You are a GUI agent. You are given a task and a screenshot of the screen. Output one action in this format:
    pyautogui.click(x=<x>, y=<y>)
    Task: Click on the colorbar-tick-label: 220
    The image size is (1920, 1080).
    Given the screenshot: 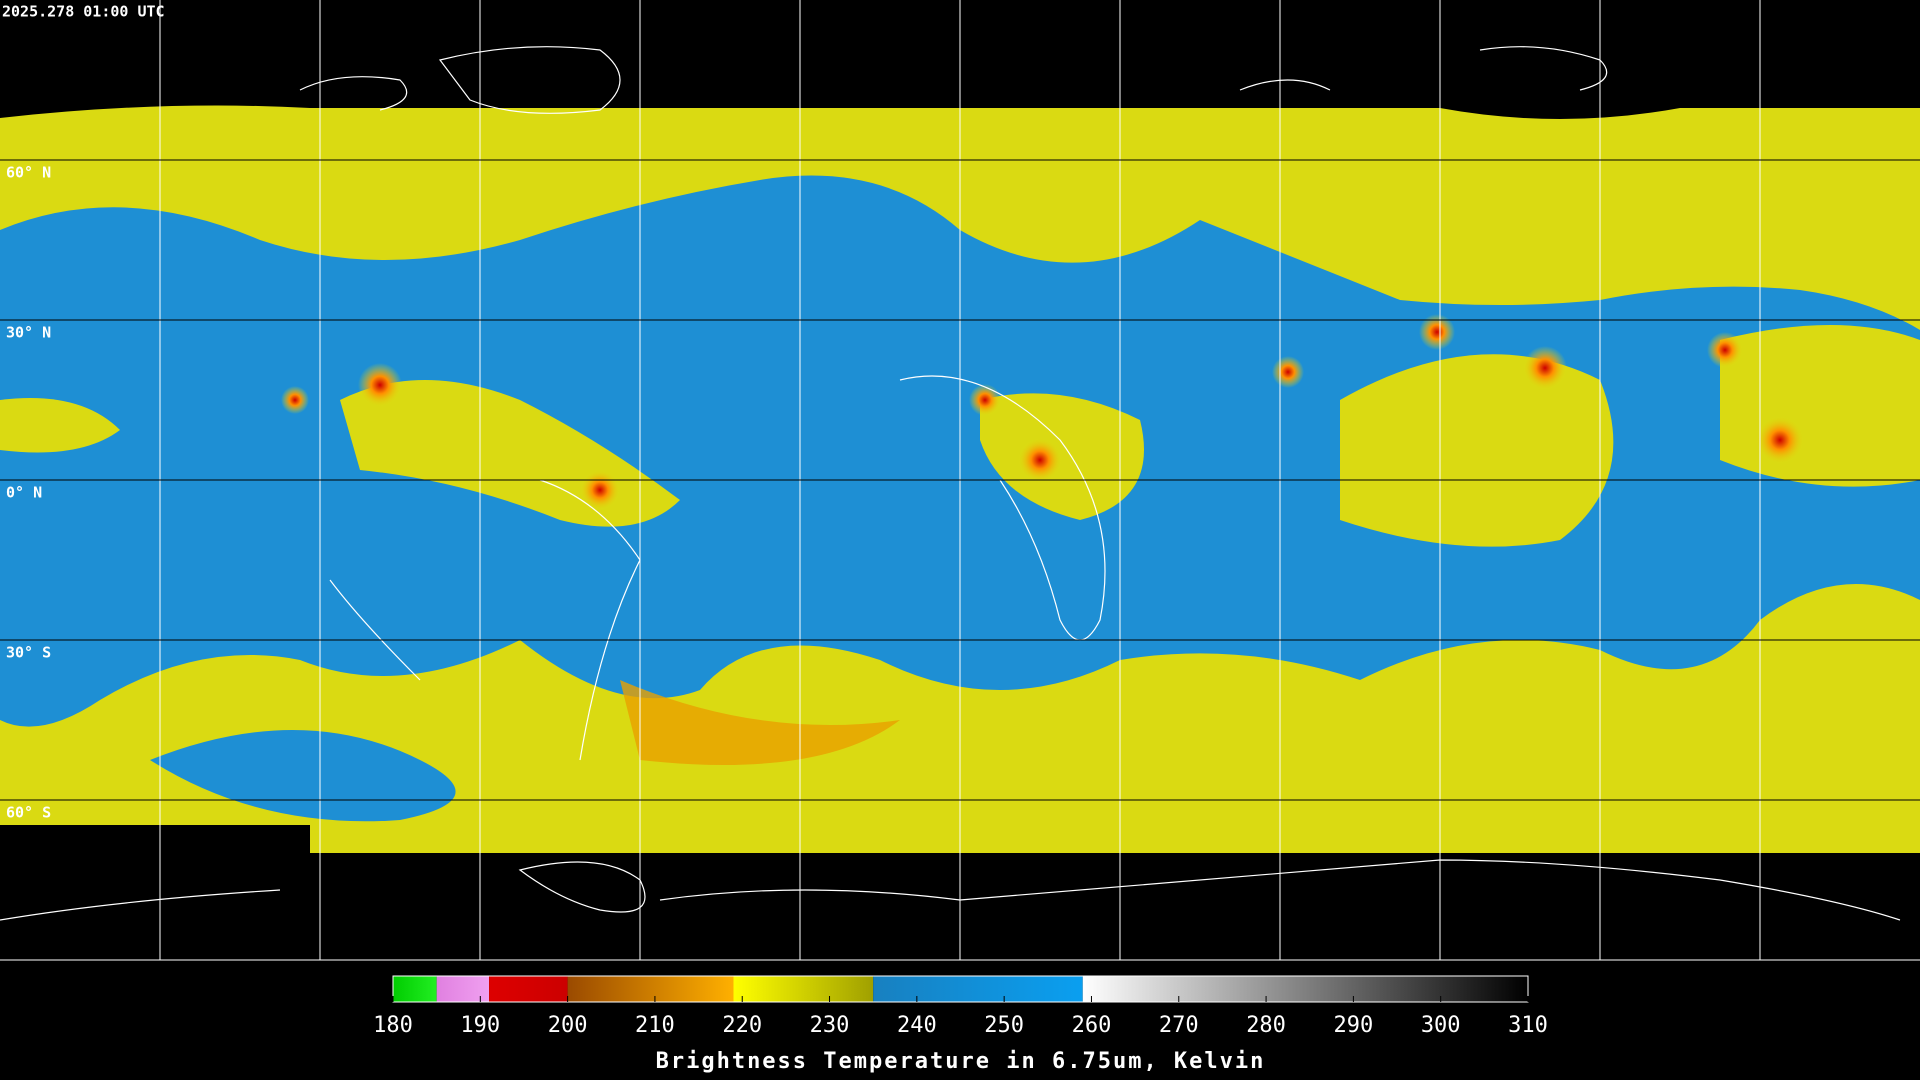 What is the action you would take?
    pyautogui.click(x=742, y=1025)
    